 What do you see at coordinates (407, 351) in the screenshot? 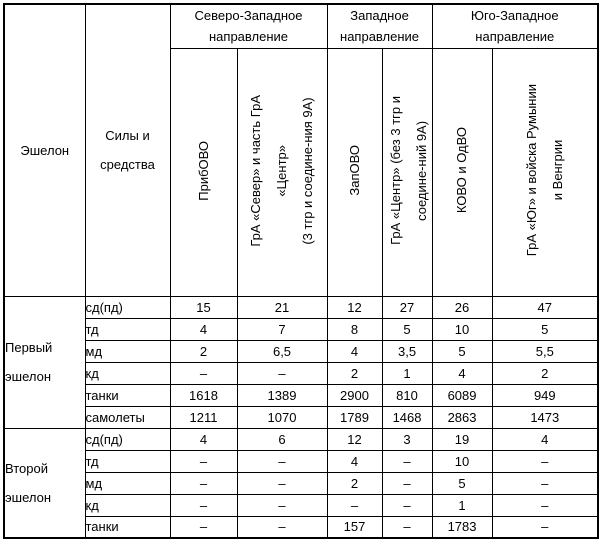
I see `value-cell: 3,5` at bounding box center [407, 351].